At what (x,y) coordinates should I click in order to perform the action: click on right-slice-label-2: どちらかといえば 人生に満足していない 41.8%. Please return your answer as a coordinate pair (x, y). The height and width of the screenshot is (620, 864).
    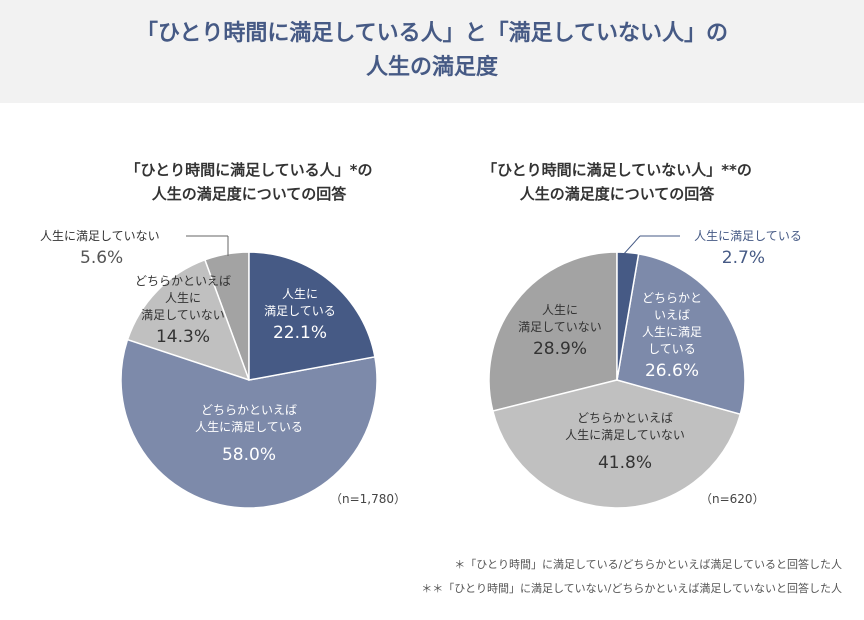
    Looking at the image, I should click on (625, 442).